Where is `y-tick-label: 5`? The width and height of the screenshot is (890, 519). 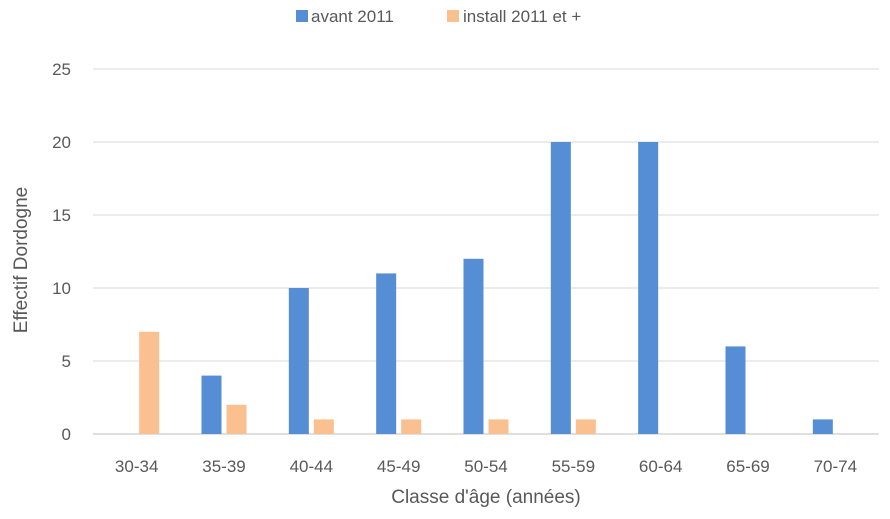
y-tick-label: 5 is located at coordinates (66, 361).